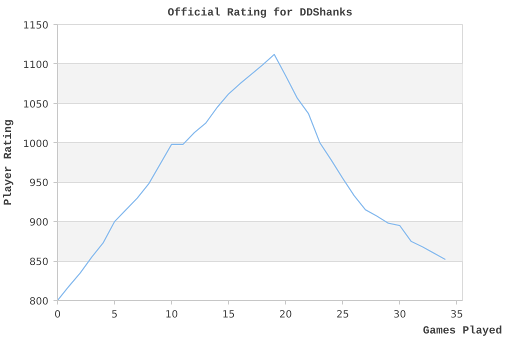 Image resolution: width=510 pixels, height=340 pixels. What do you see at coordinates (171, 315) in the screenshot?
I see `x-tick-label: 10` at bounding box center [171, 315].